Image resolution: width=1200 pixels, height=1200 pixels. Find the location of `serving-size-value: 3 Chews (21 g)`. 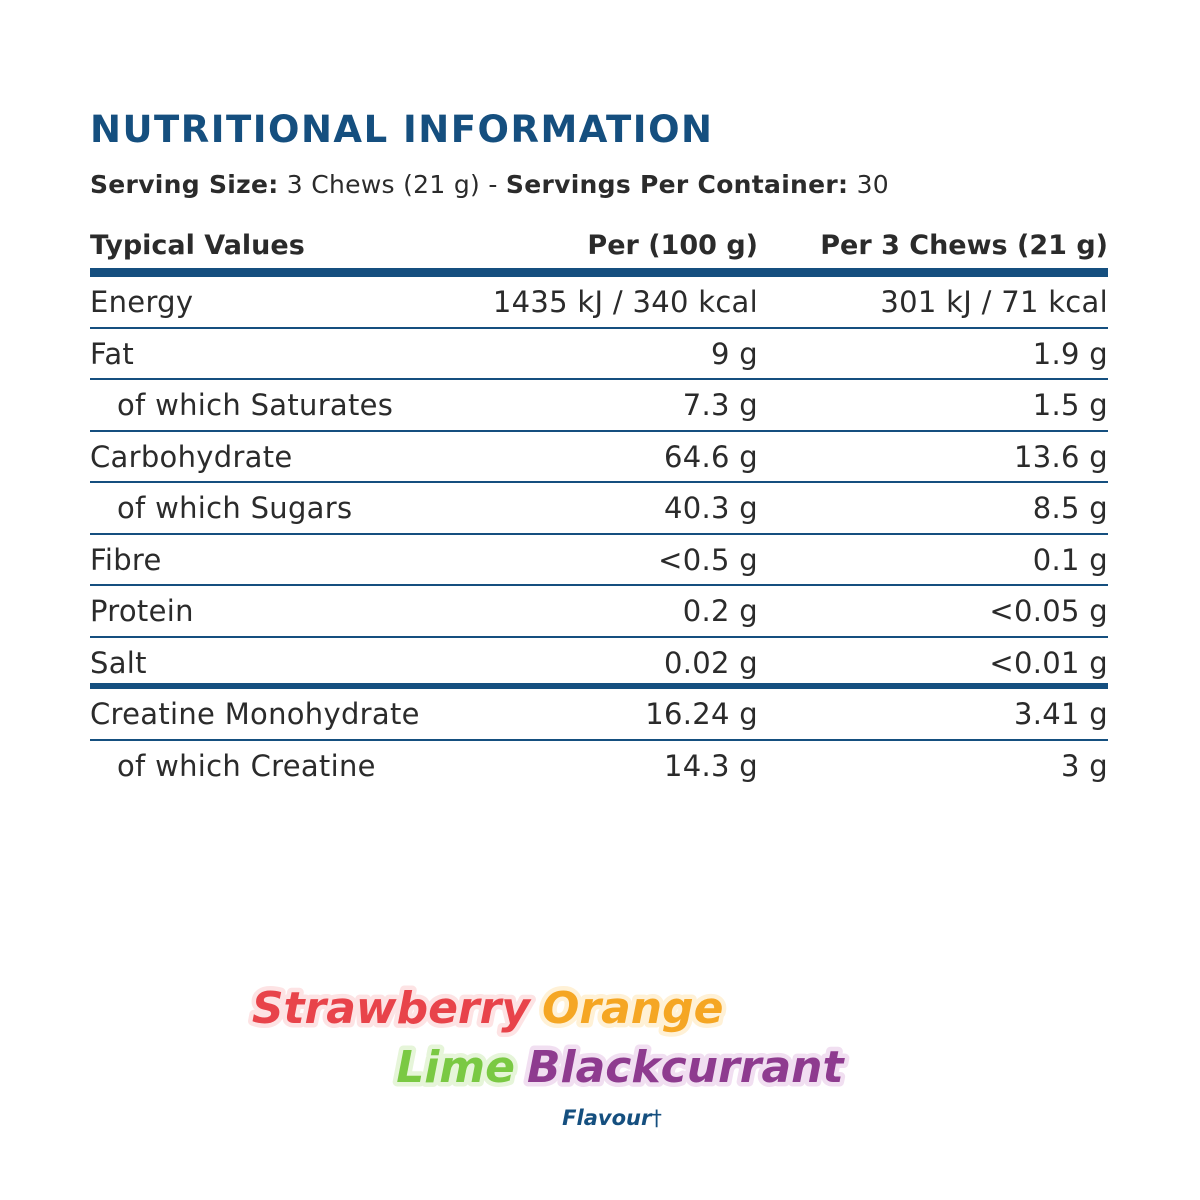

serving-size-value: 3 Chews (21 g) is located at coordinates (383, 184).